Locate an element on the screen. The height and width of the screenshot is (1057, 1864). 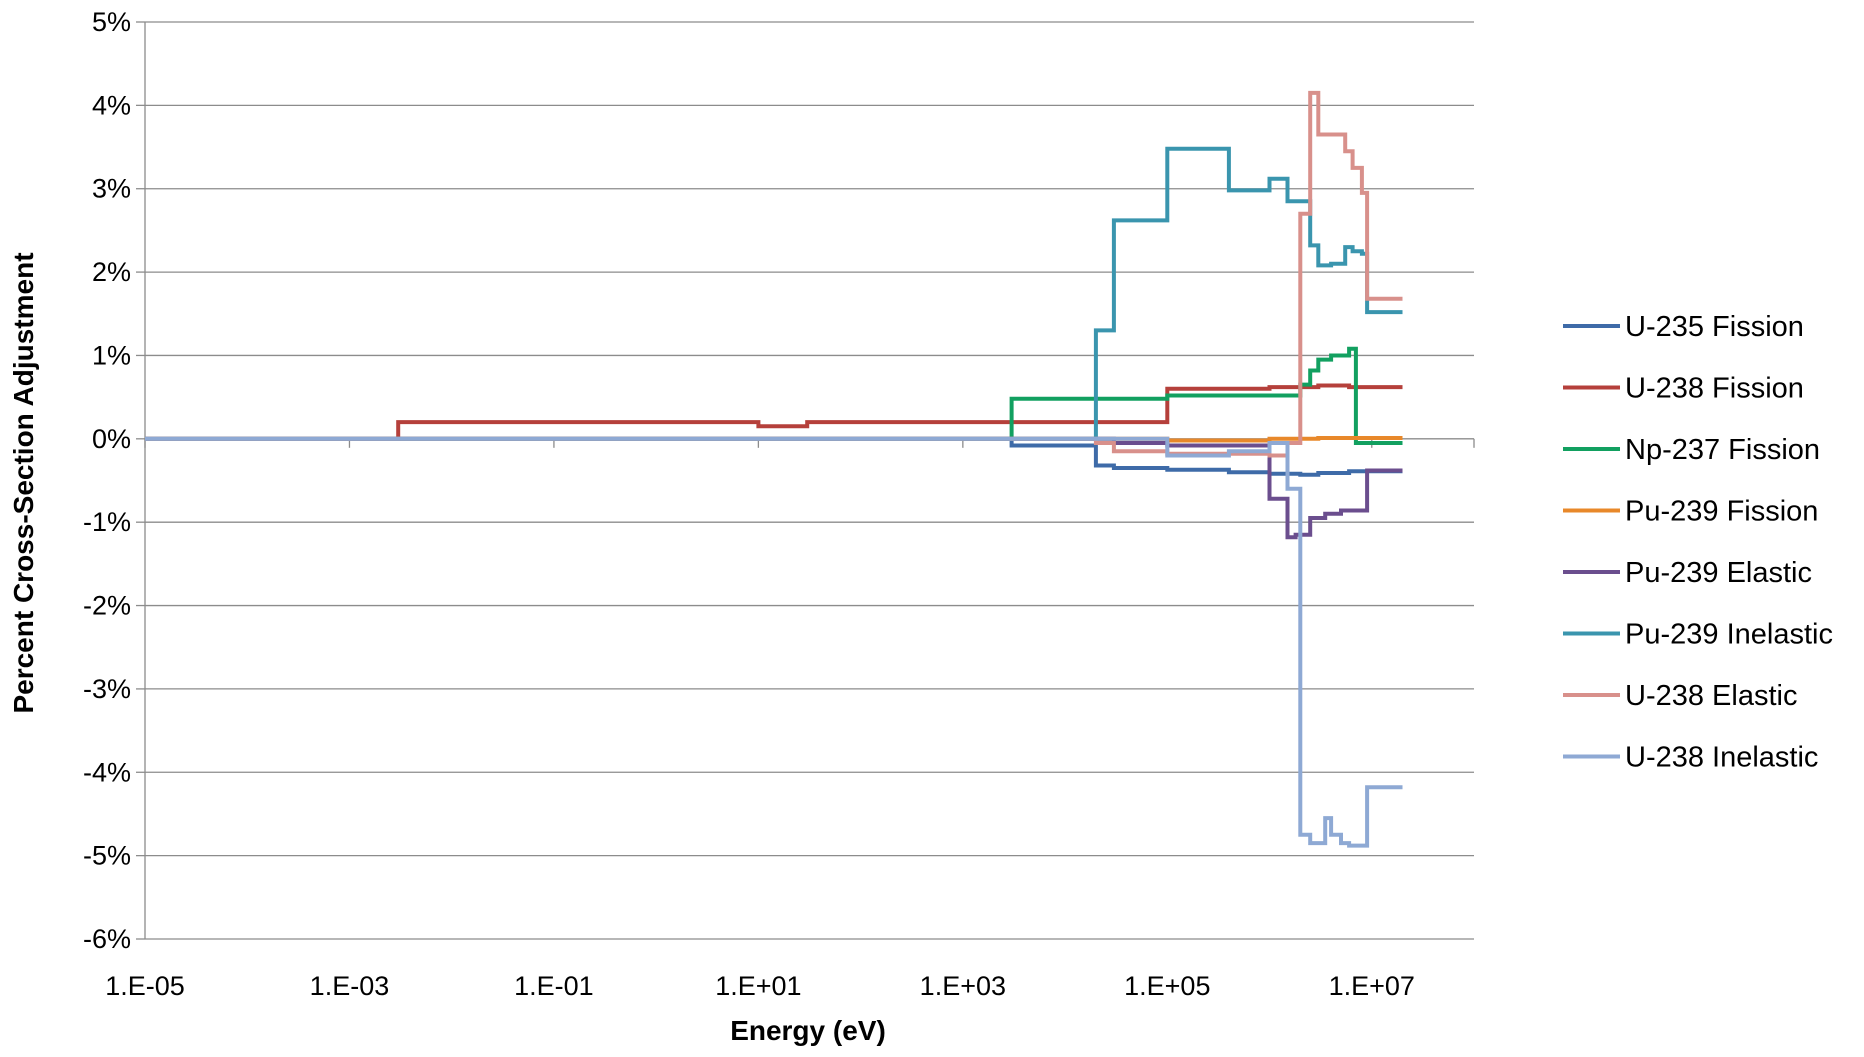
legend-label: Np-237 Fission is located at coordinates (1722, 450).